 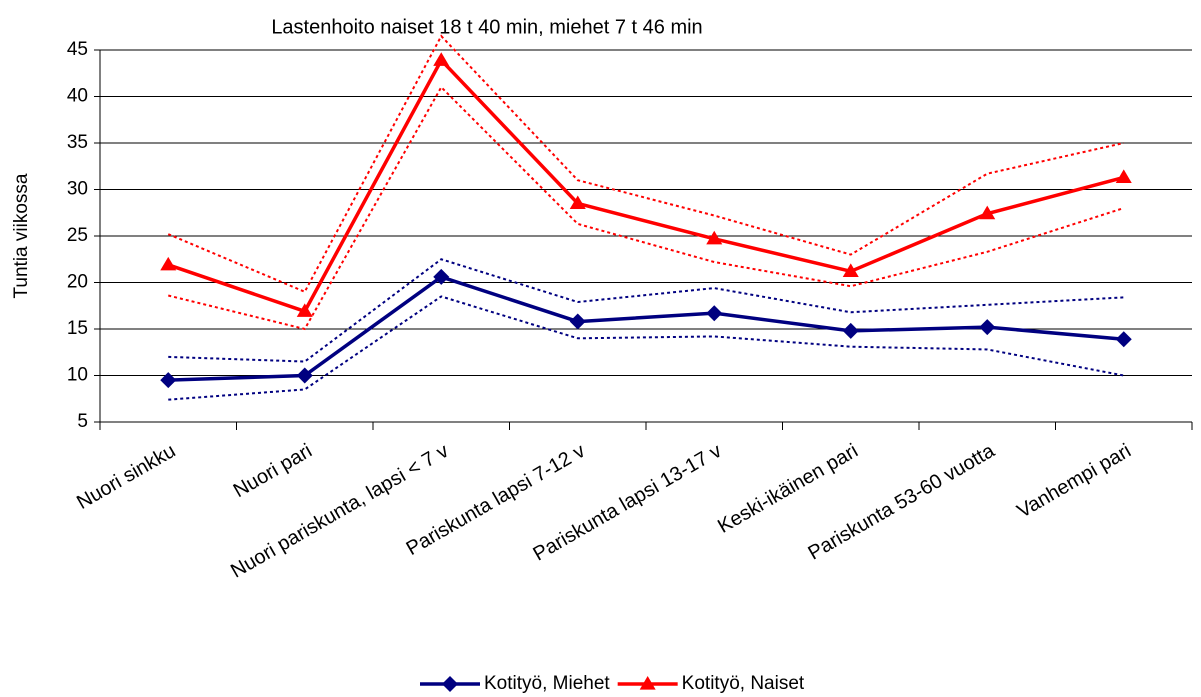 I want to click on y-tick-label: 30, so click(x=77, y=189).